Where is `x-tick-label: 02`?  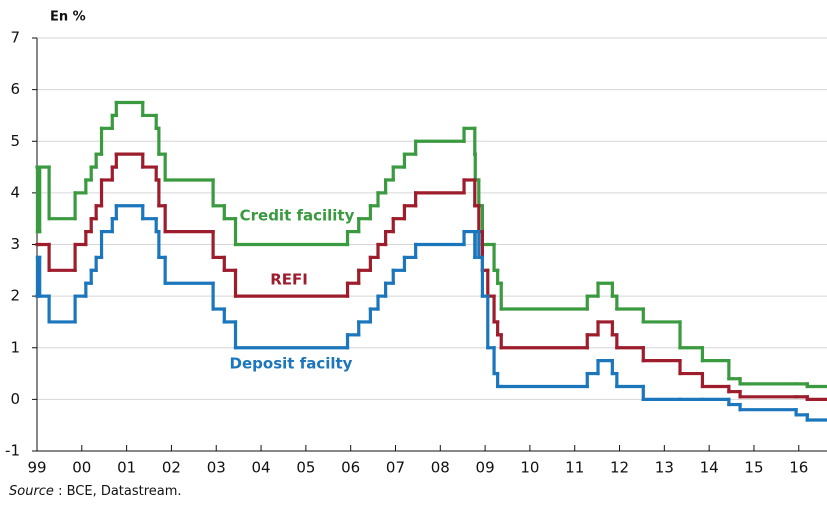
x-tick-label: 02 is located at coordinates (171, 468).